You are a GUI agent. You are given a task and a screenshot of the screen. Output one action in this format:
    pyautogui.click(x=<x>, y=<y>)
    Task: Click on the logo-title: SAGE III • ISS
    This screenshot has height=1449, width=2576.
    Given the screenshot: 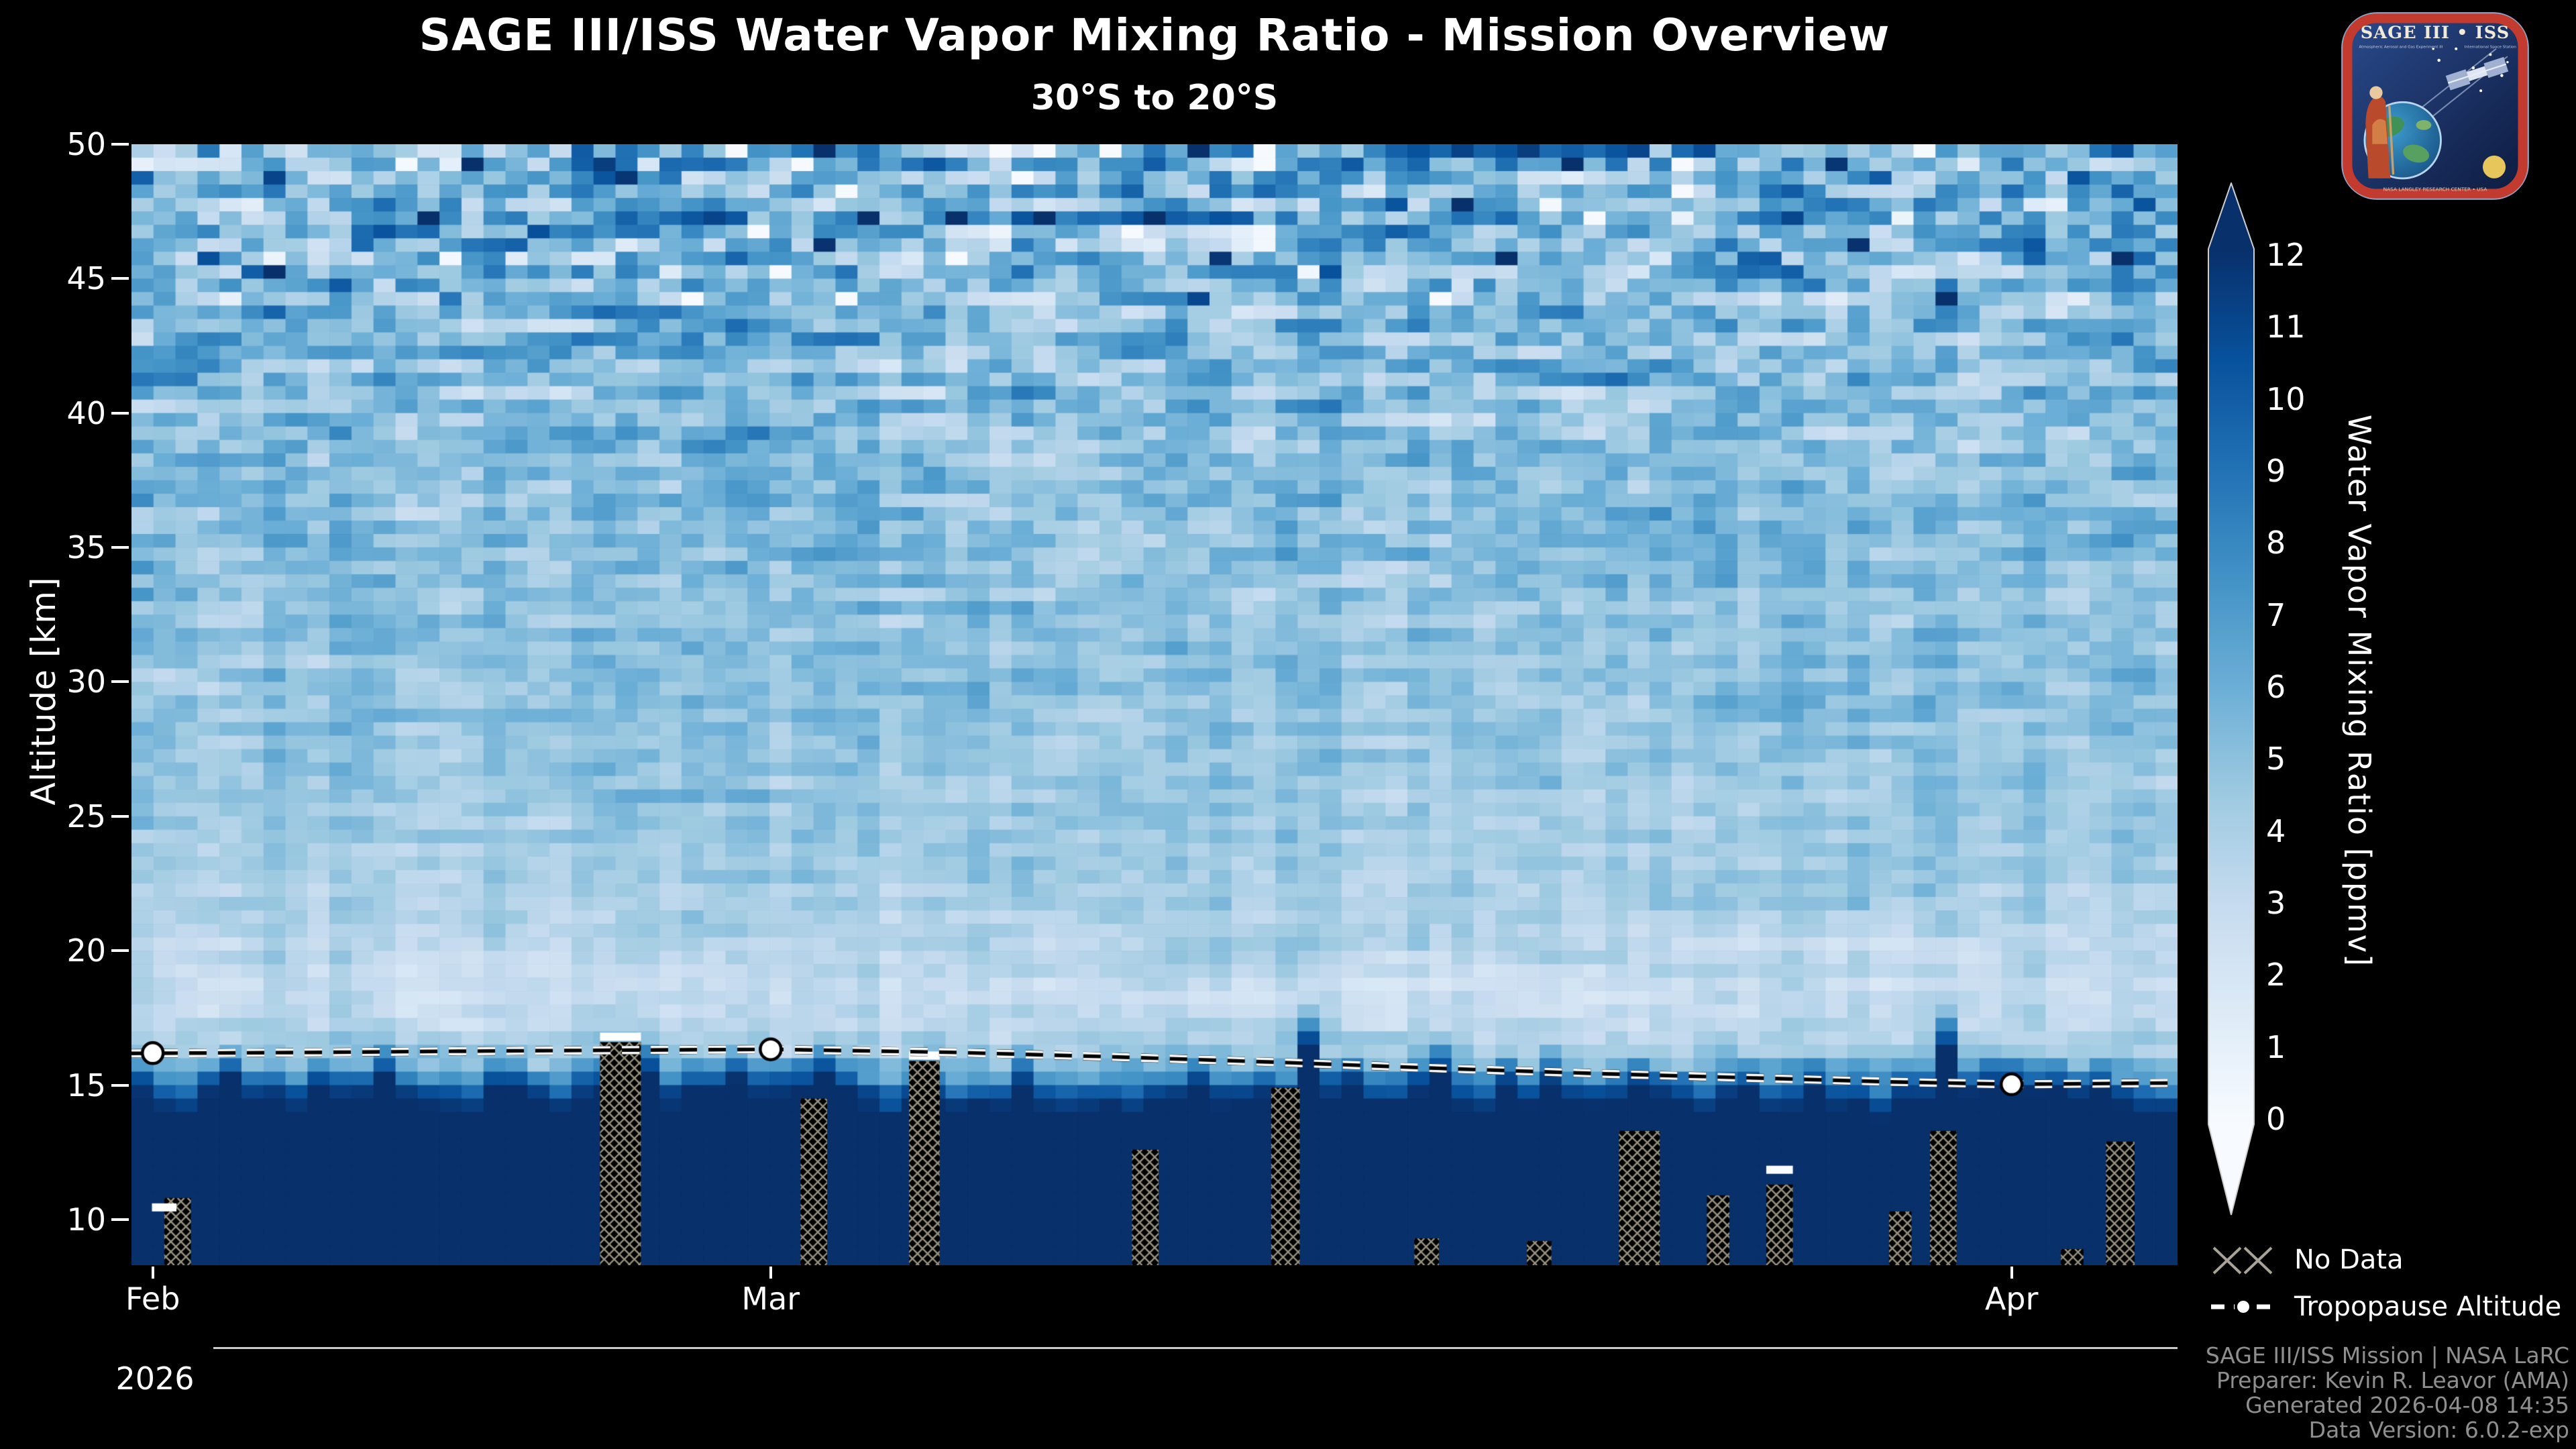 What is the action you would take?
    pyautogui.click(x=2435, y=33)
    